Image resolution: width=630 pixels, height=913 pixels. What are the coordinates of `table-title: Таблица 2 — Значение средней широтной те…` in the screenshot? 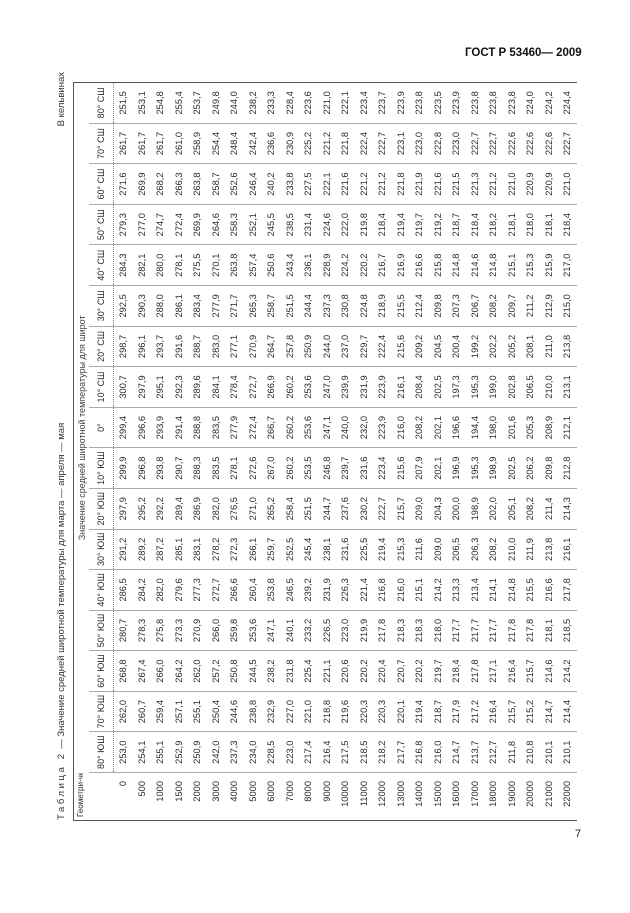 It's located at (61, 621).